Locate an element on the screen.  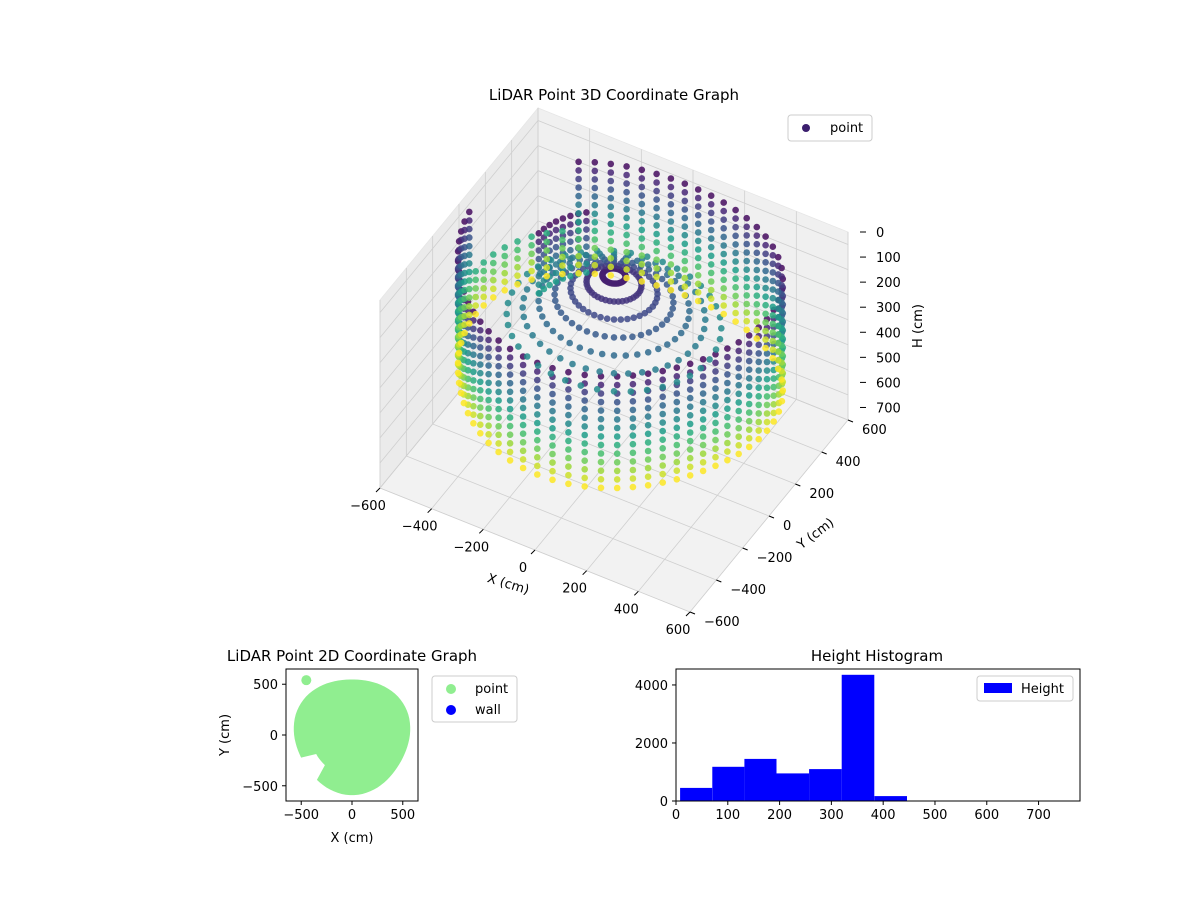
ytick-hist-label: 0 is located at coordinates (664, 802).